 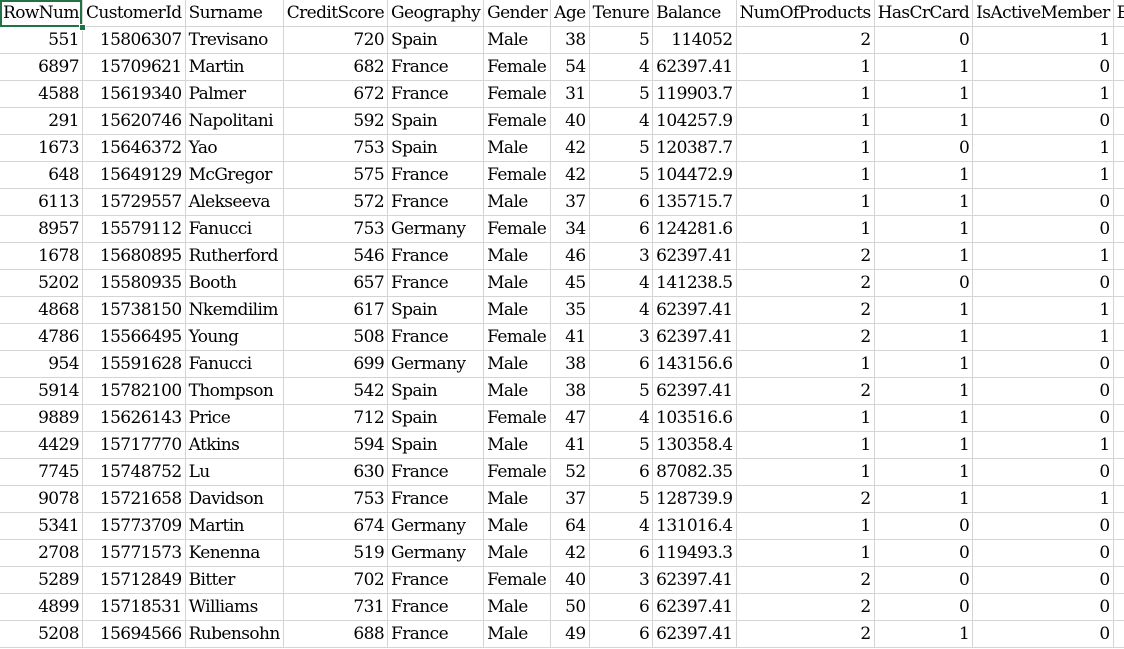 I want to click on table-cell: 104472.9, so click(x=694, y=175).